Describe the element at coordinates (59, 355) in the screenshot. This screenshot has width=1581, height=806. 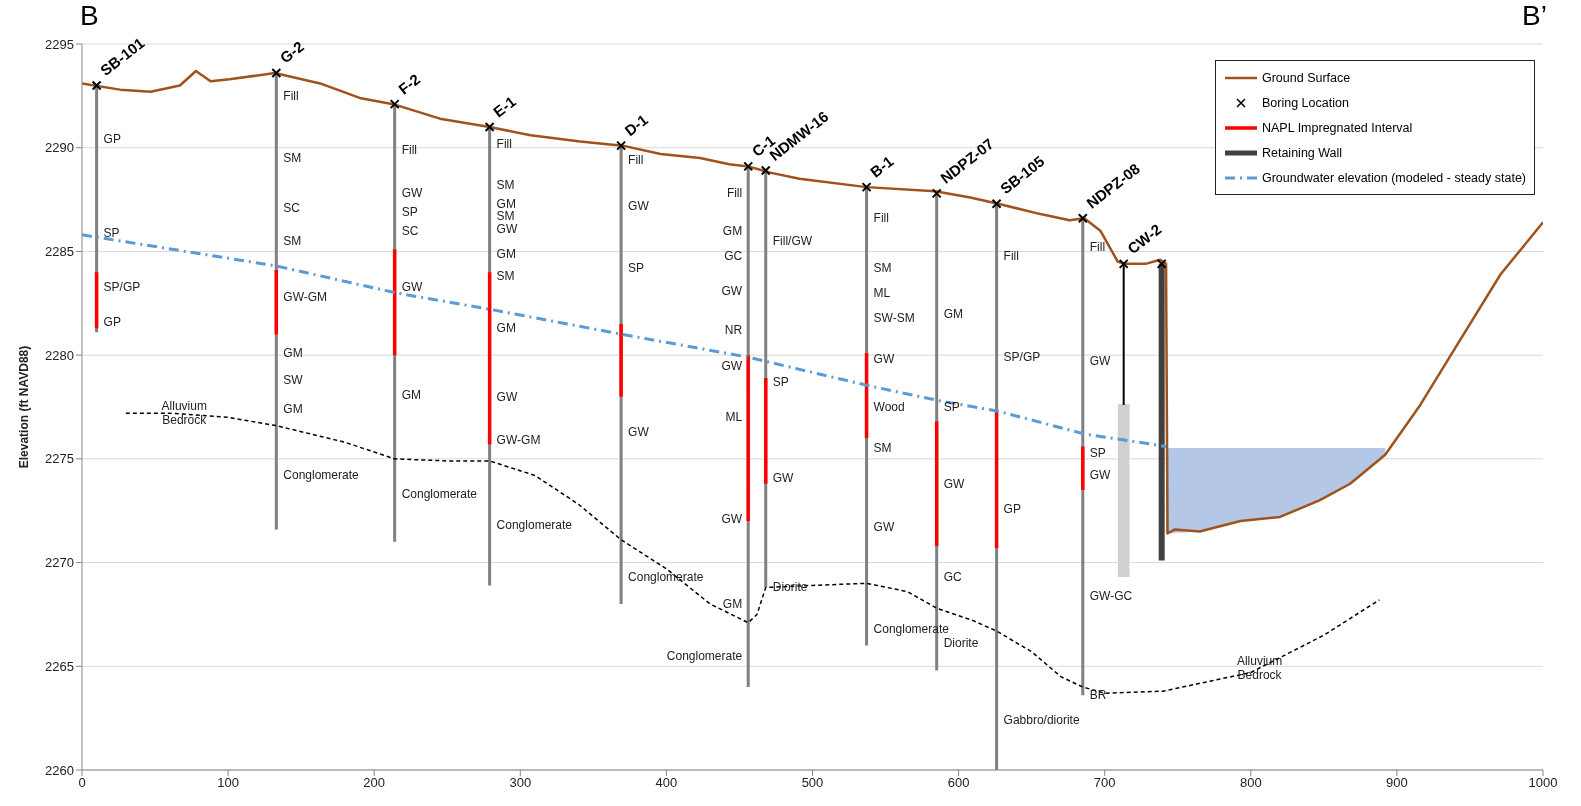
I see `y-tick-label: 2280` at that location.